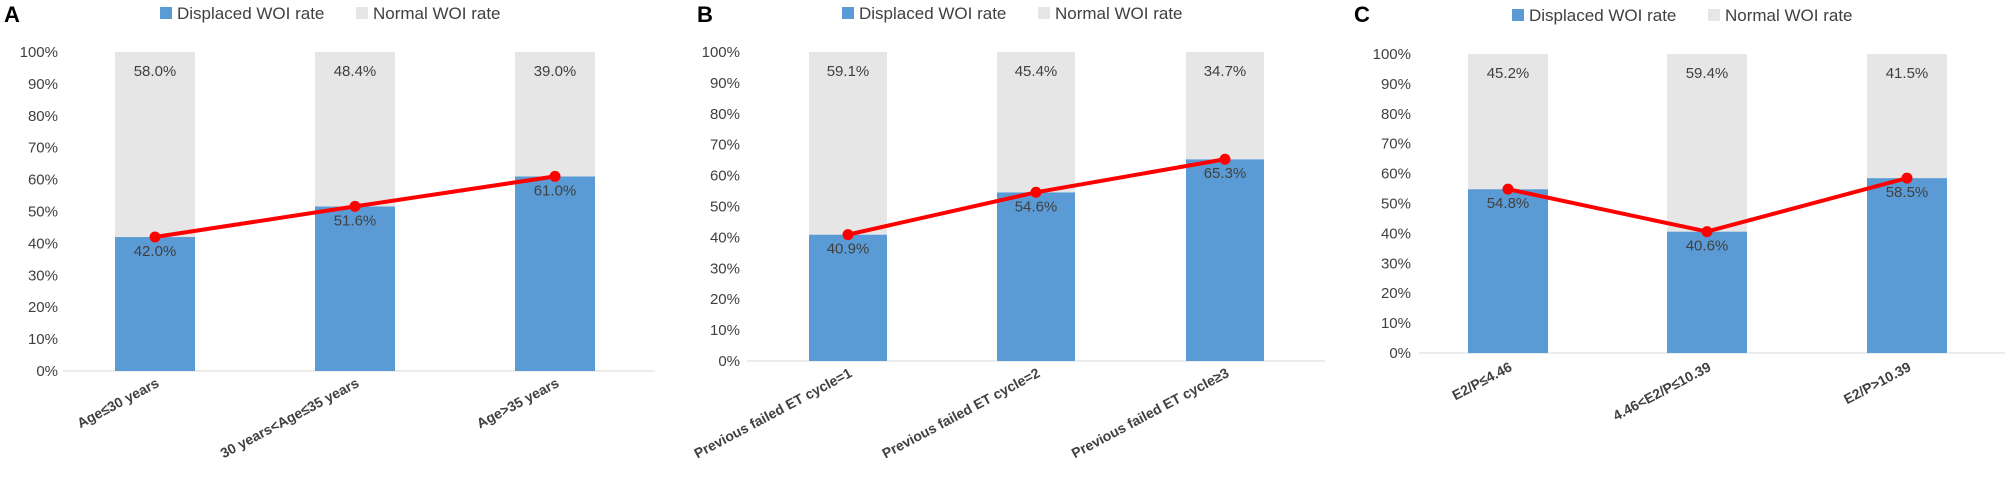 Image resolution: width=2005 pixels, height=478 pixels. What do you see at coordinates (1877, 382) in the screenshot?
I see `x-category-label: E2/P>10.39` at bounding box center [1877, 382].